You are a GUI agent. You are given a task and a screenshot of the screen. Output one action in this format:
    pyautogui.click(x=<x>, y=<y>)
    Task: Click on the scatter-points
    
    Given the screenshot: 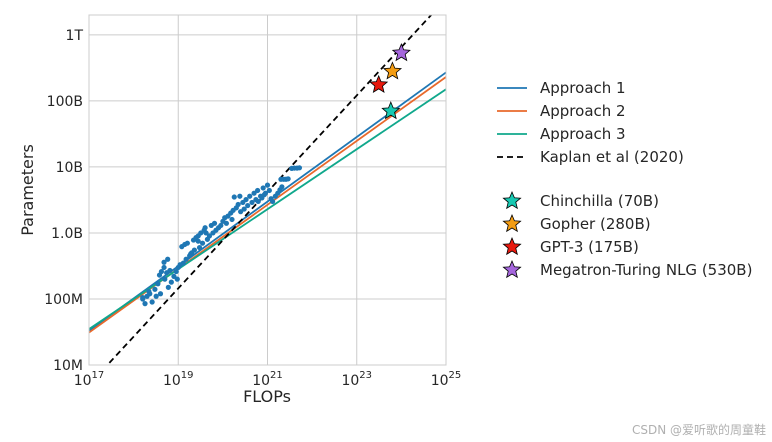 What is the action you would take?
    pyautogui.click(x=221, y=236)
    